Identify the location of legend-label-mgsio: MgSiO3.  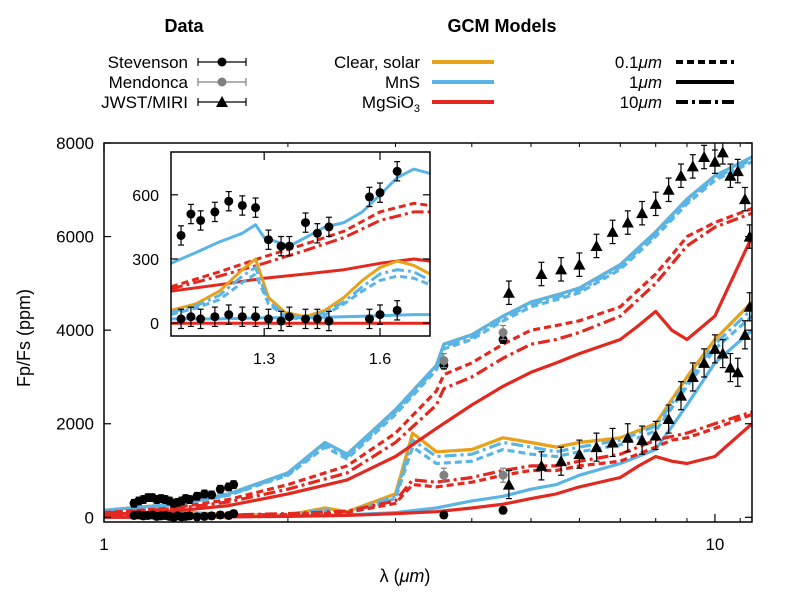
(391, 104).